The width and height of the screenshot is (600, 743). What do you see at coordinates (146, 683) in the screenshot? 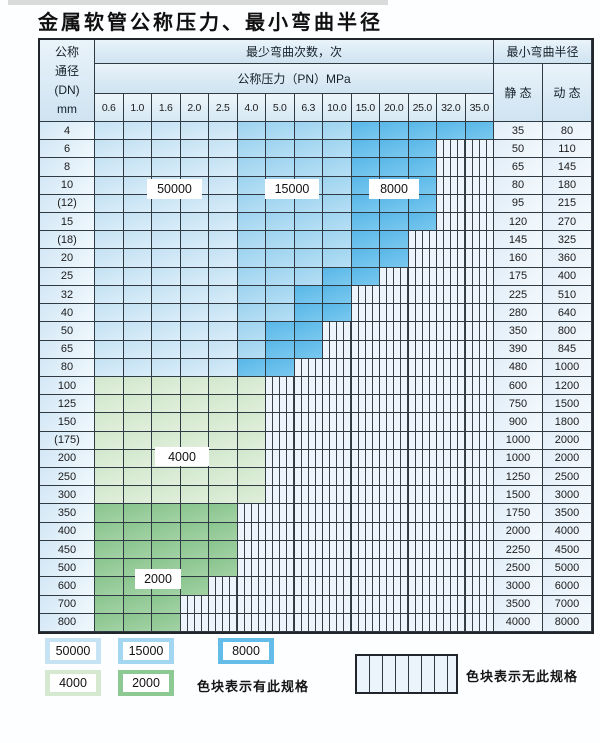
I see `legend-swatch-2000: 2000` at bounding box center [146, 683].